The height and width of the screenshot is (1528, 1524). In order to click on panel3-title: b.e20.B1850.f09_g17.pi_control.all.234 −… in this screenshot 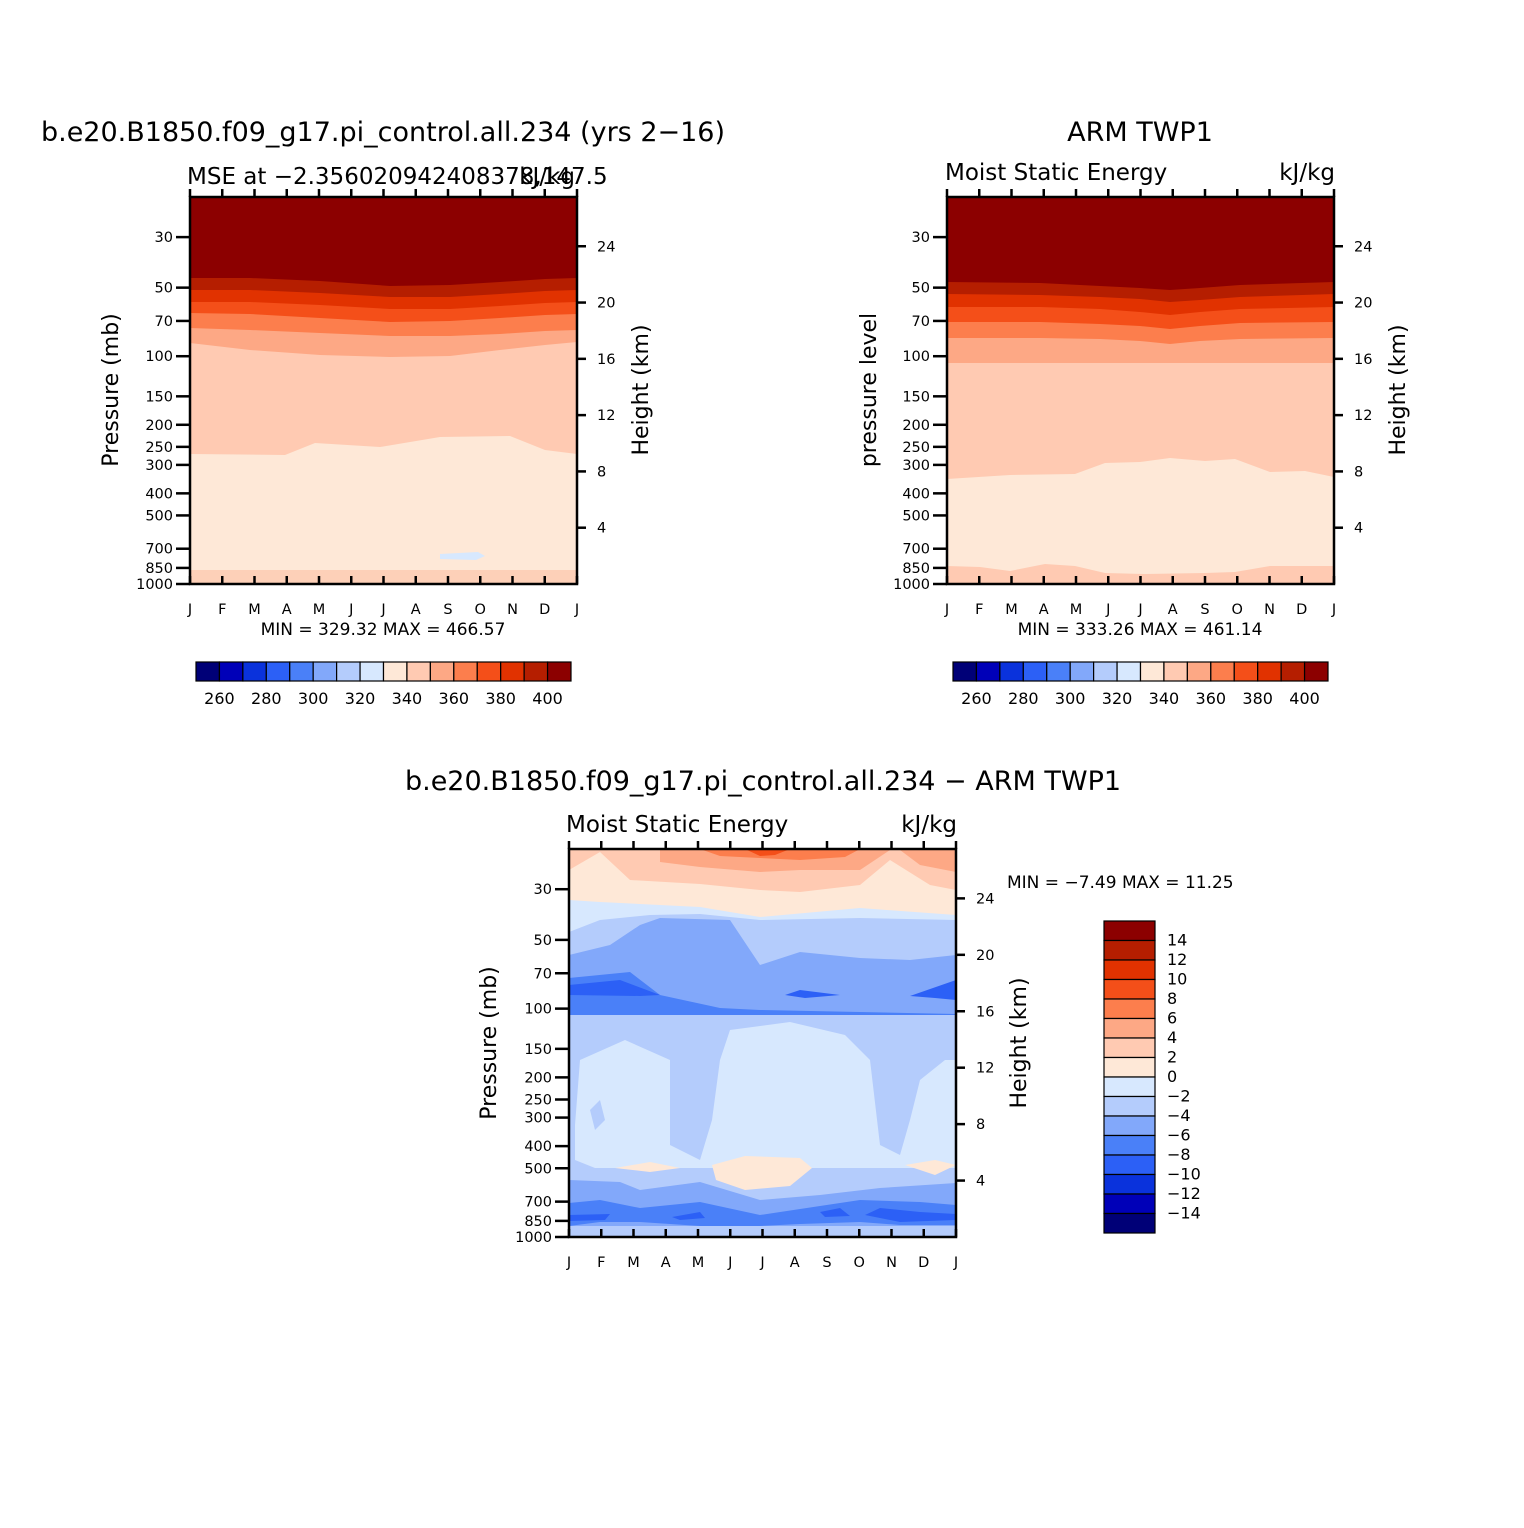, I will do `click(763, 781)`.